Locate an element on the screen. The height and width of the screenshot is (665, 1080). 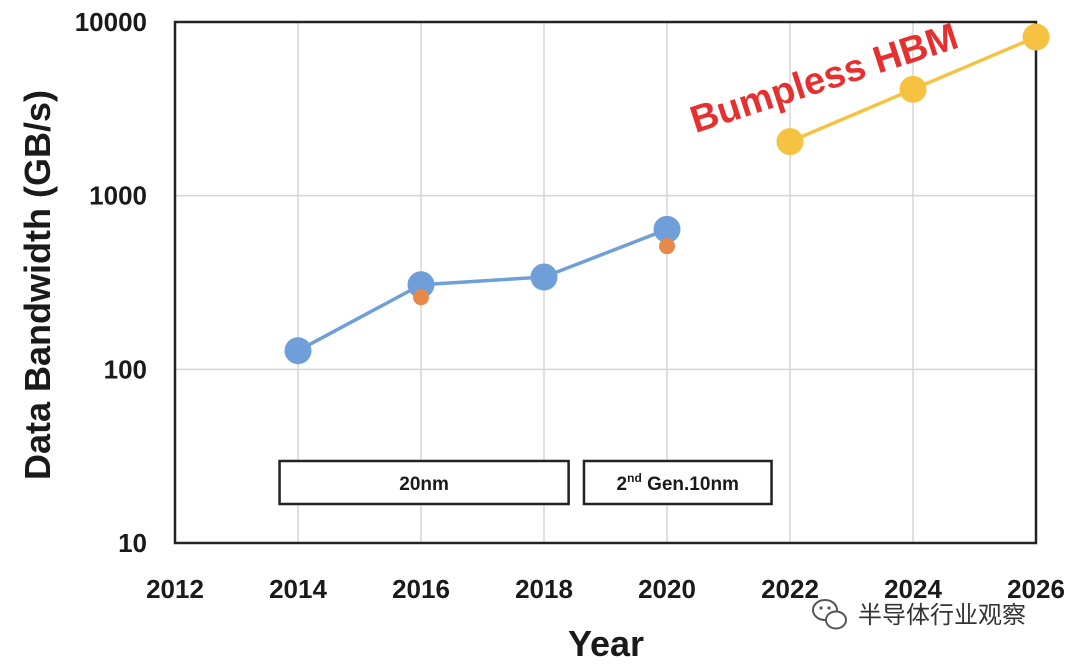
x-tick-label: 2016 is located at coordinates (421, 589).